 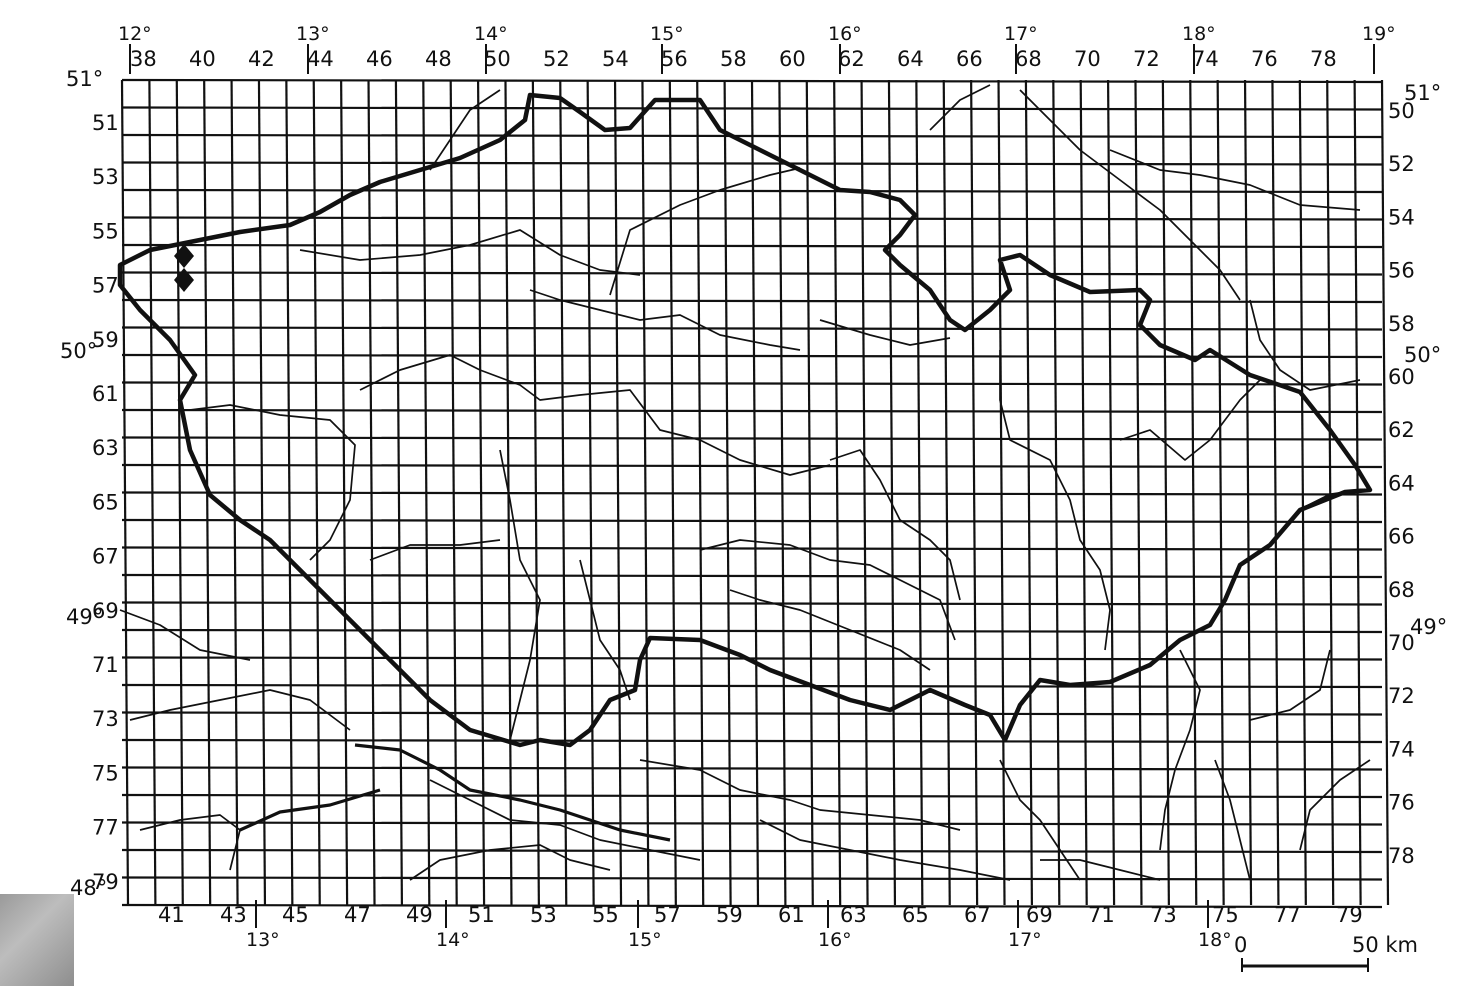 I want to click on latitude-label-right: 51°, so click(x=1422, y=93).